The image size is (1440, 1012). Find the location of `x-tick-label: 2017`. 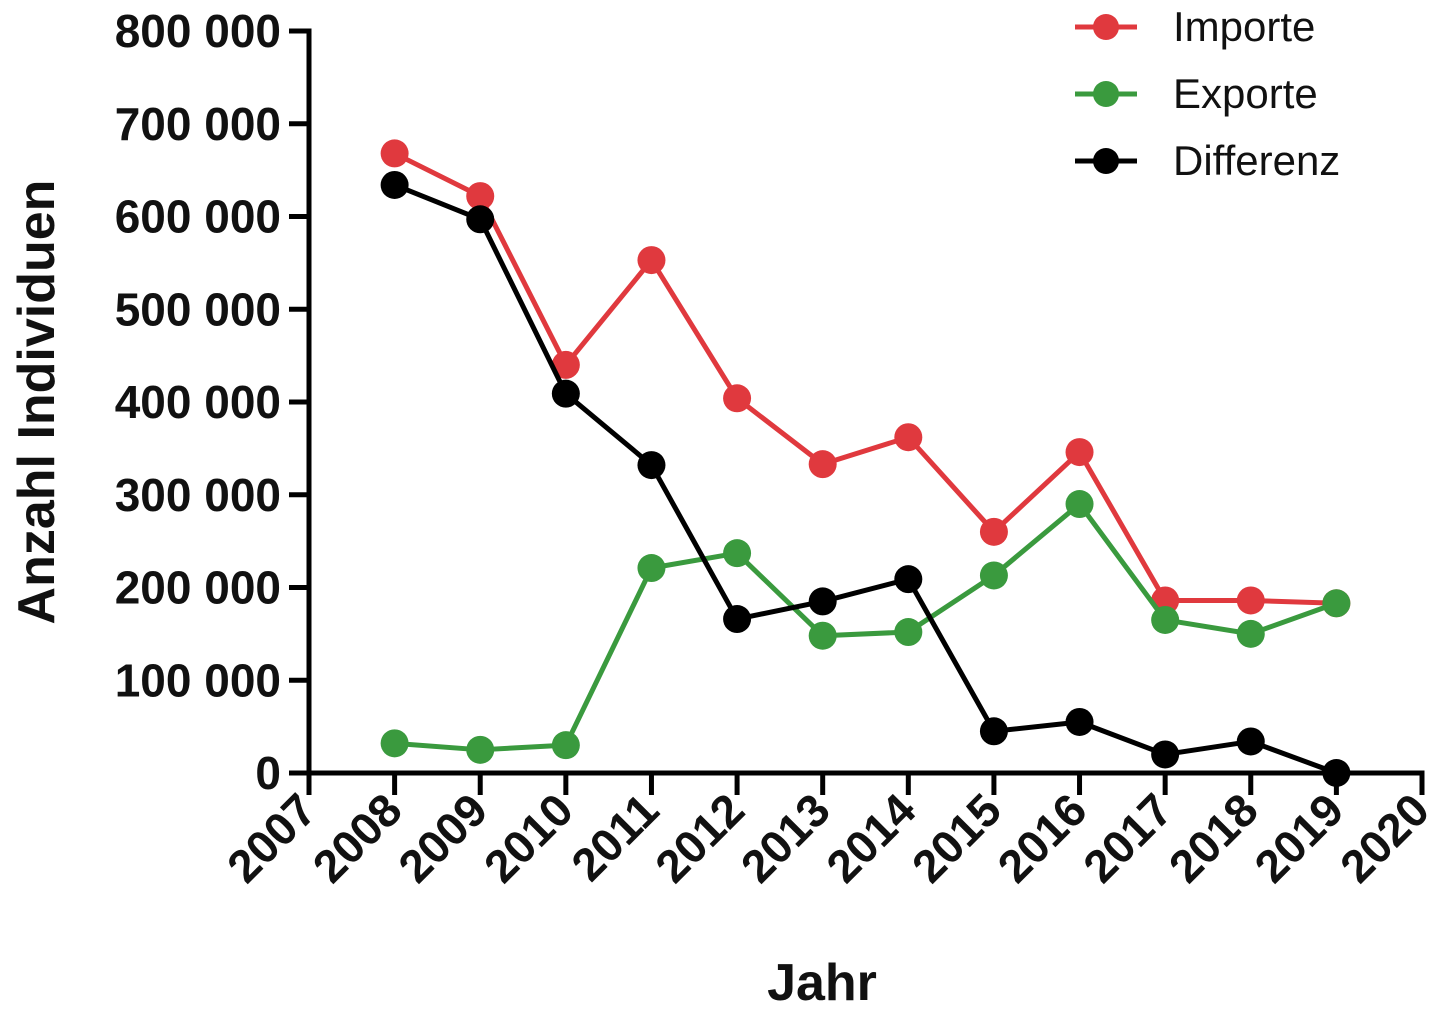

x-tick-label: 2017 is located at coordinates (1127, 837).